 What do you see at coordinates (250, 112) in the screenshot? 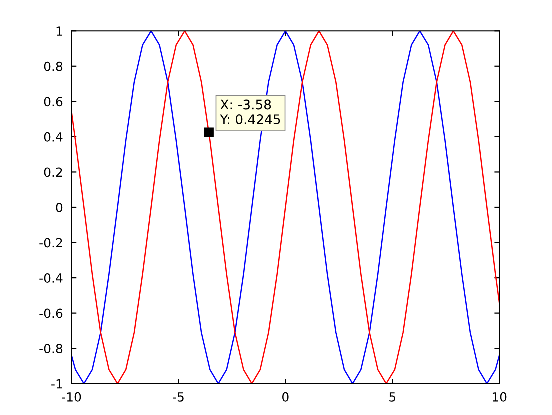
I see `annotation: X: -3.58 Y: 0.4245` at bounding box center [250, 112].